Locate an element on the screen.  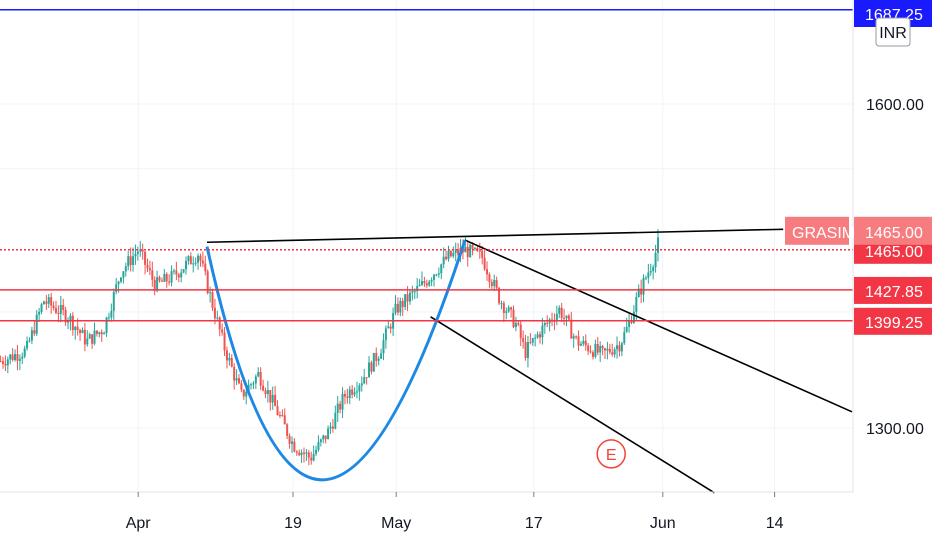
cup-curve is located at coordinates (336, 360).